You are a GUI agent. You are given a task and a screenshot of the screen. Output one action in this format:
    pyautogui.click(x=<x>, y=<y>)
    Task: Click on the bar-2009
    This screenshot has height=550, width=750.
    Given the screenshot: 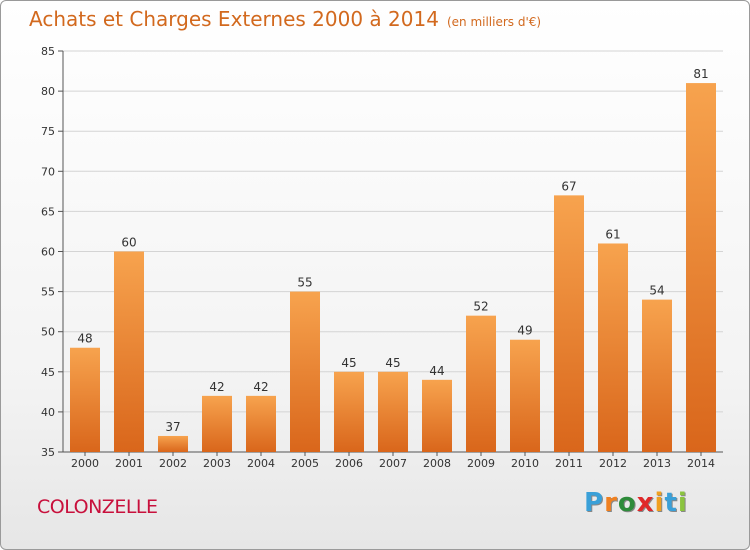 What is the action you would take?
    pyautogui.click(x=481, y=383)
    